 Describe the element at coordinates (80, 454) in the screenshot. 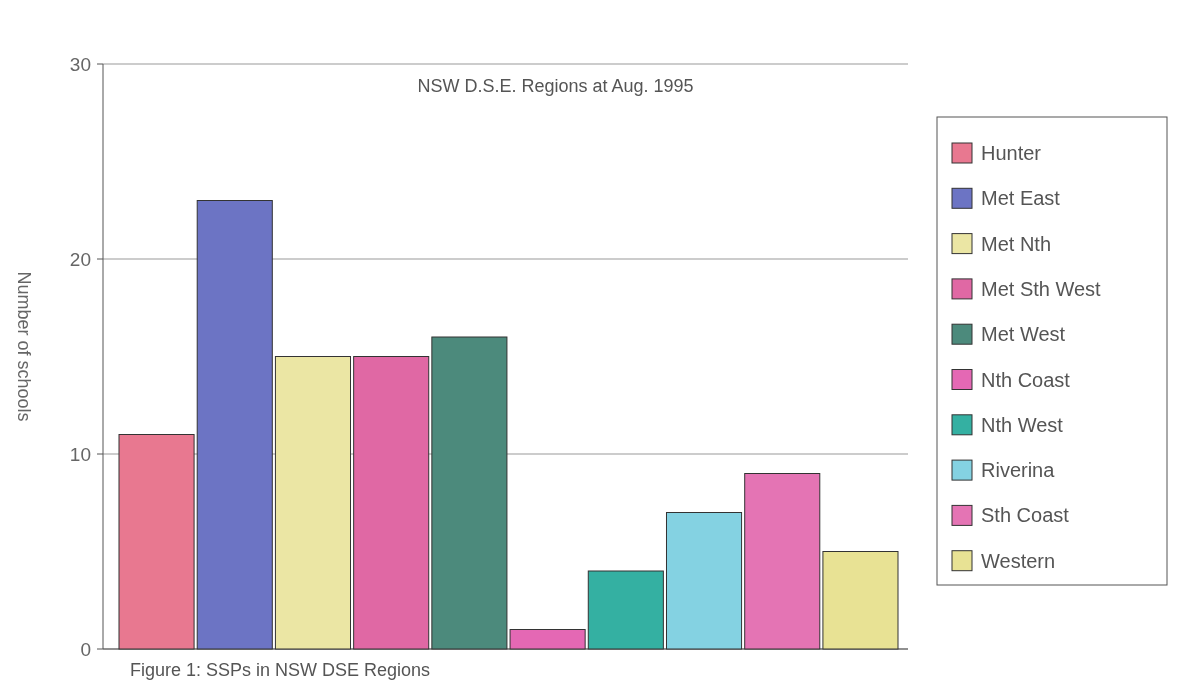

I see `y-tick-label: 10` at that location.